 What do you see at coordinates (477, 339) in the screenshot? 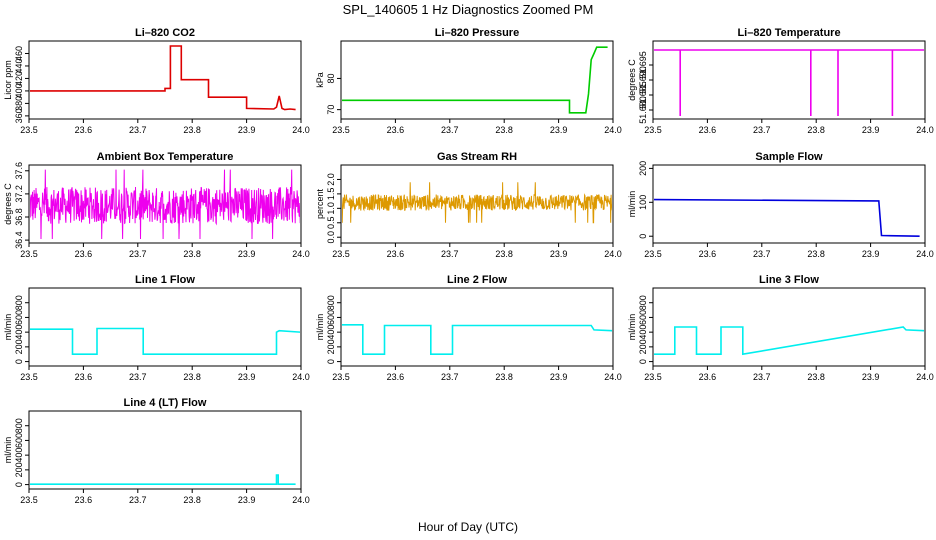
I see `series-line-line2` at bounding box center [477, 339].